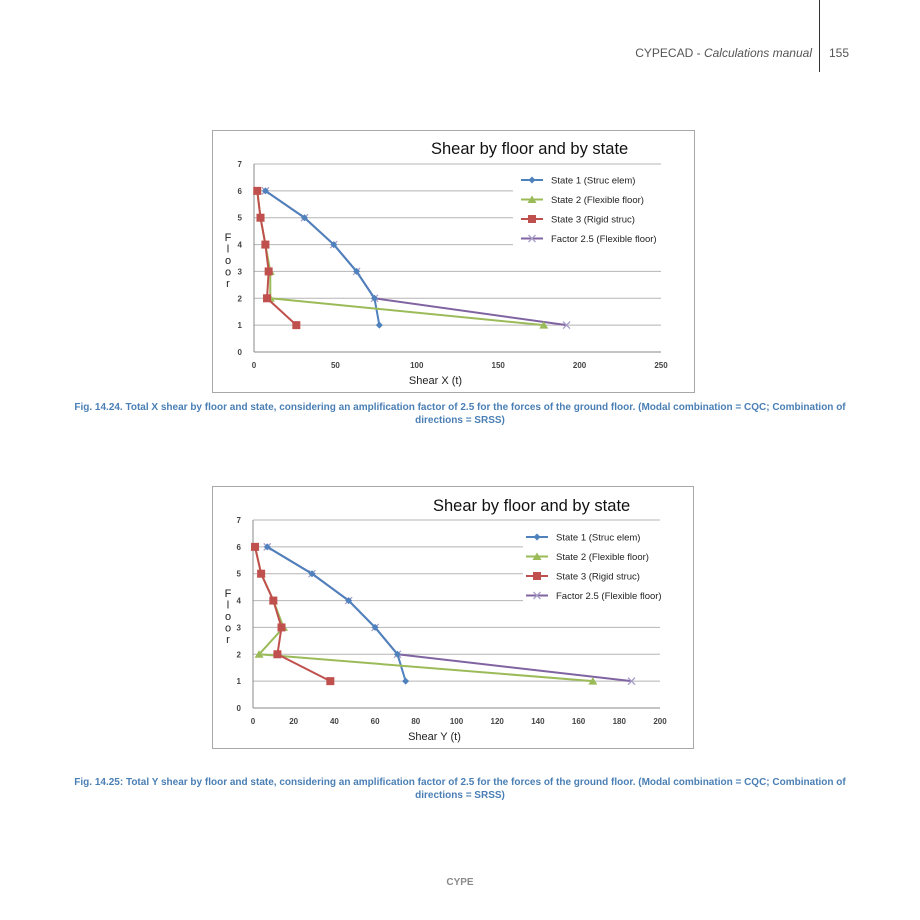 The image size is (920, 920). I want to click on x-tick-label: 180, so click(620, 721).